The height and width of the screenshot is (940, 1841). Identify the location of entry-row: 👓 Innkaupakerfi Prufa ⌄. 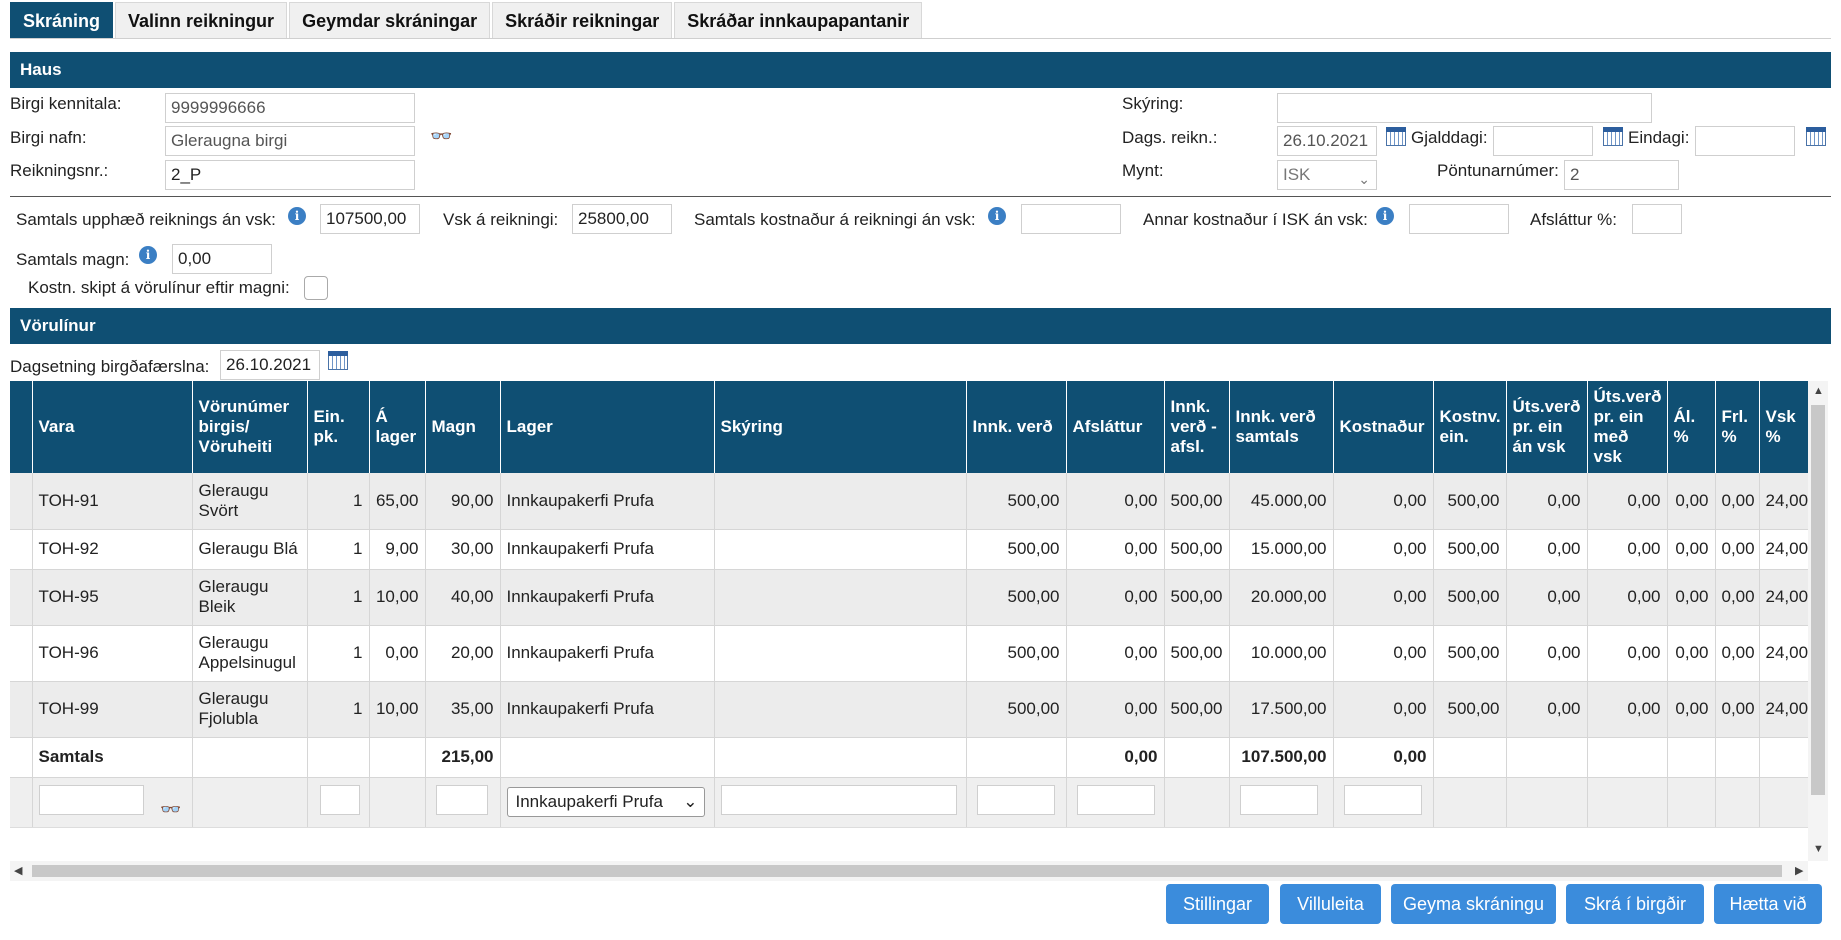
(909, 802).